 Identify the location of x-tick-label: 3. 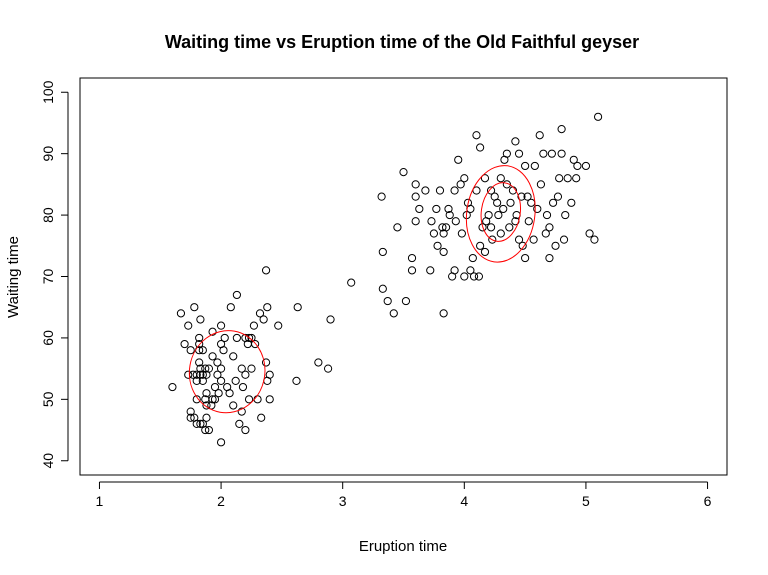
(343, 501).